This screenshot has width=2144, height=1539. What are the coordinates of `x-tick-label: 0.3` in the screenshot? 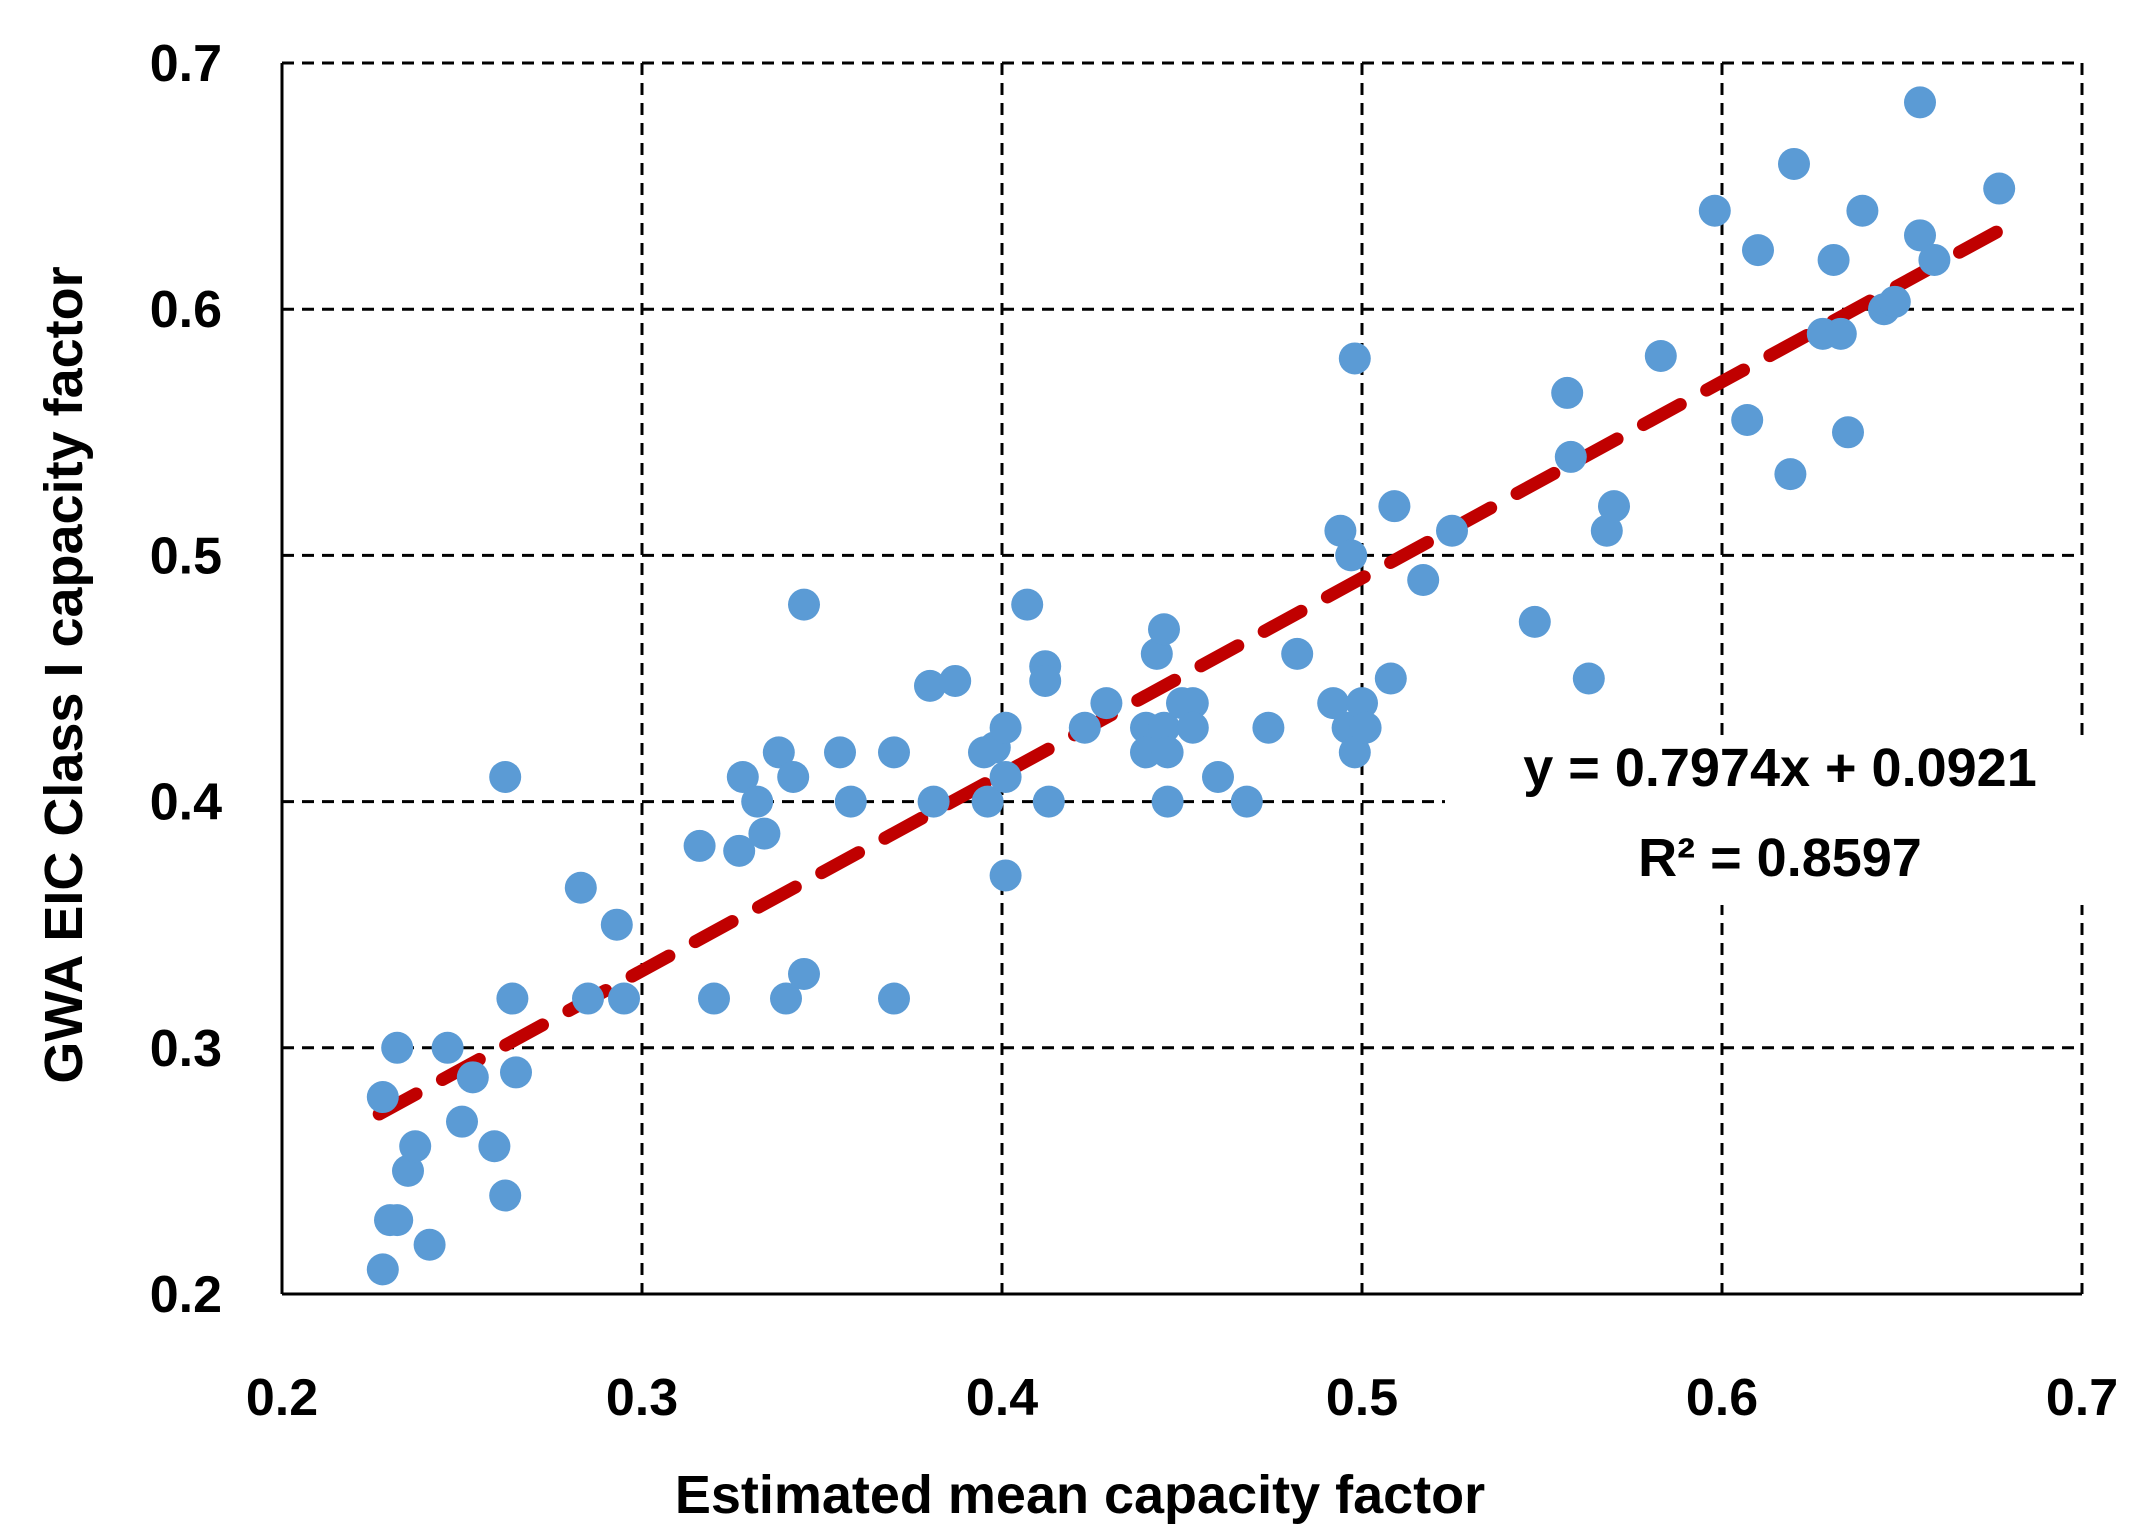 It's located at (642, 1398).